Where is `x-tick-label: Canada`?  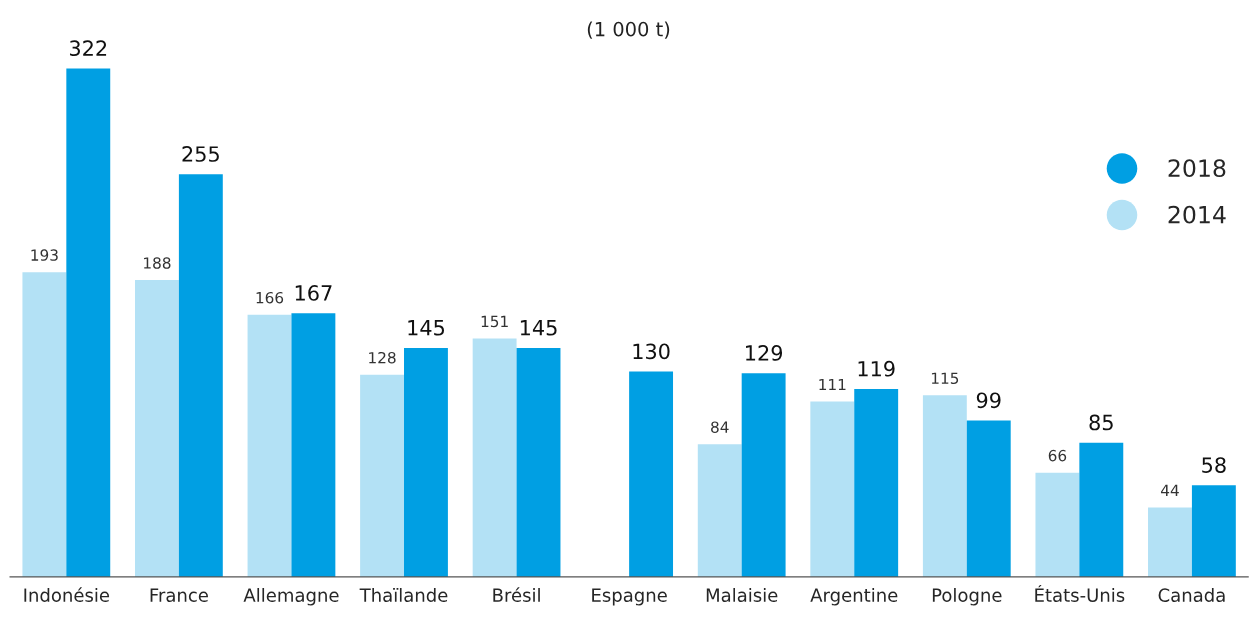 x-tick-label: Canada is located at coordinates (1191, 595).